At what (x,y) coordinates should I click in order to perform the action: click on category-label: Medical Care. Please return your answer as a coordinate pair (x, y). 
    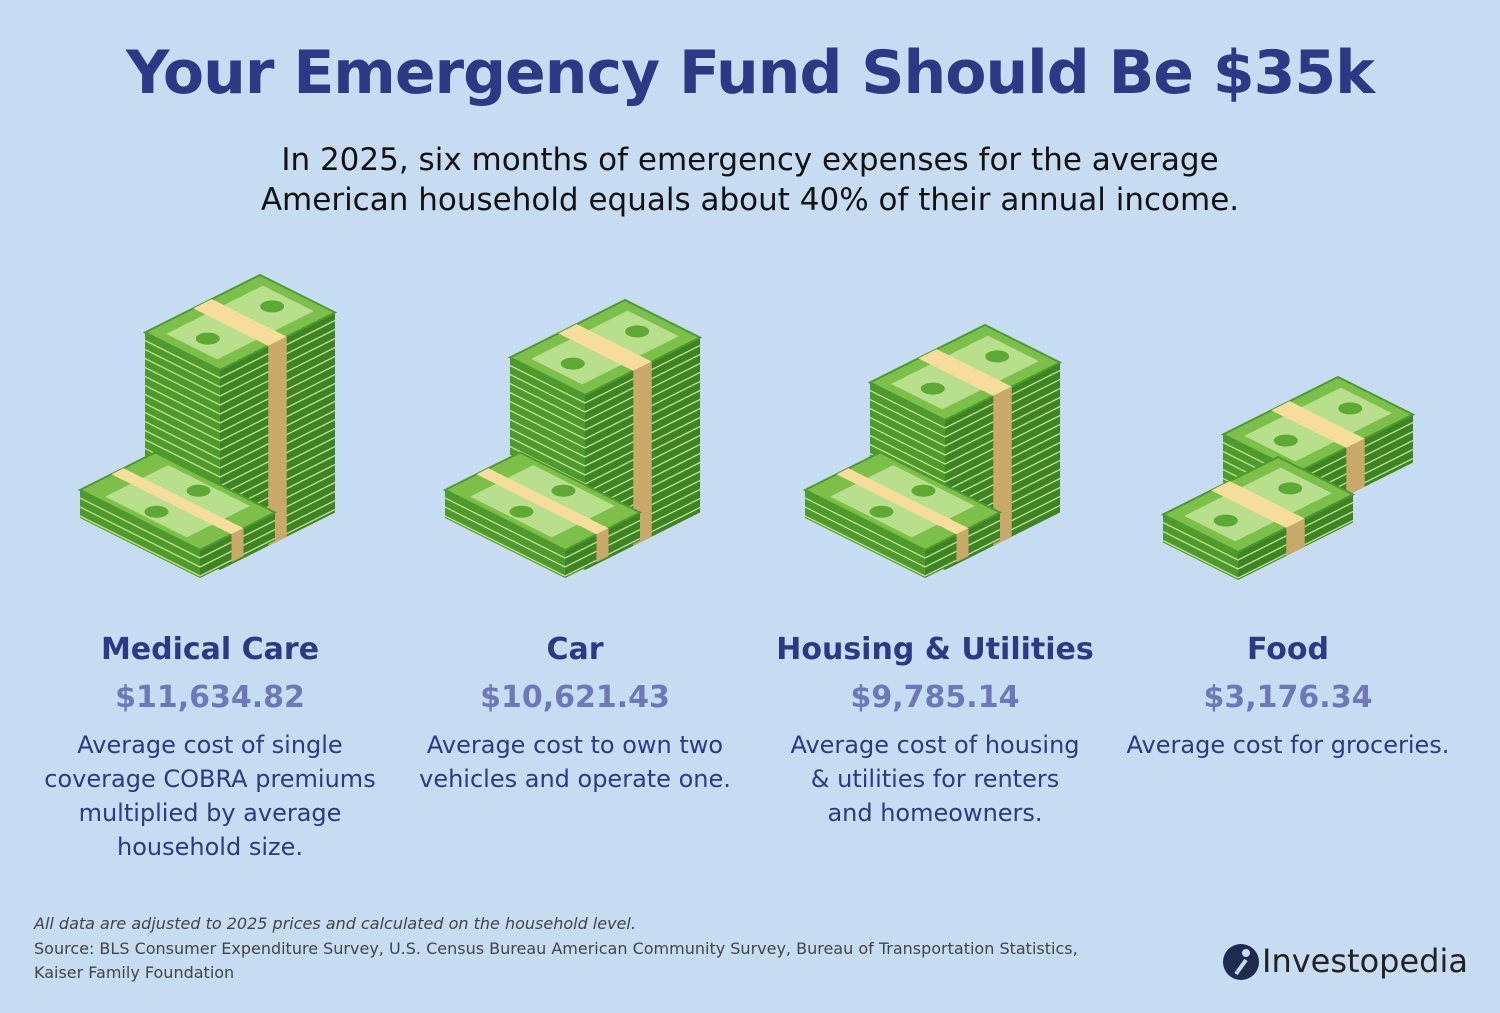
    Looking at the image, I should click on (210, 649).